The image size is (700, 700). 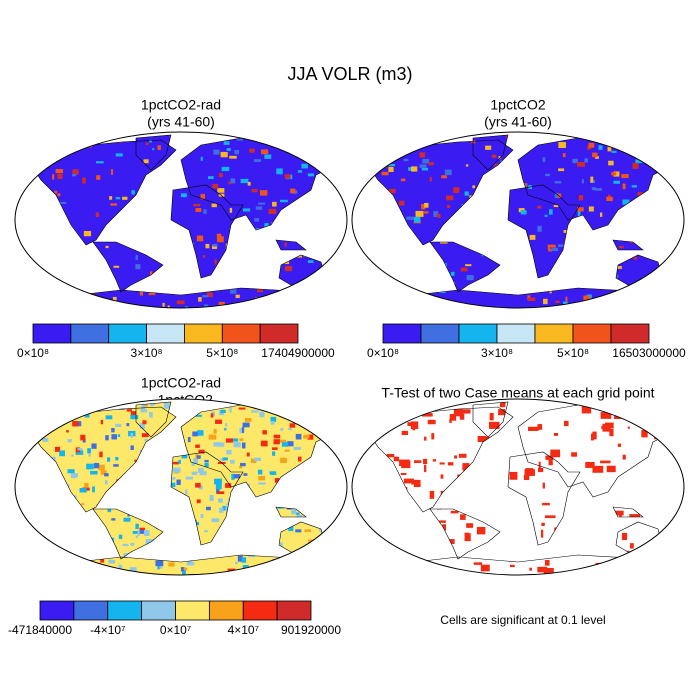 I want to click on colorbar-label: 5×10⁸, so click(x=573, y=353).